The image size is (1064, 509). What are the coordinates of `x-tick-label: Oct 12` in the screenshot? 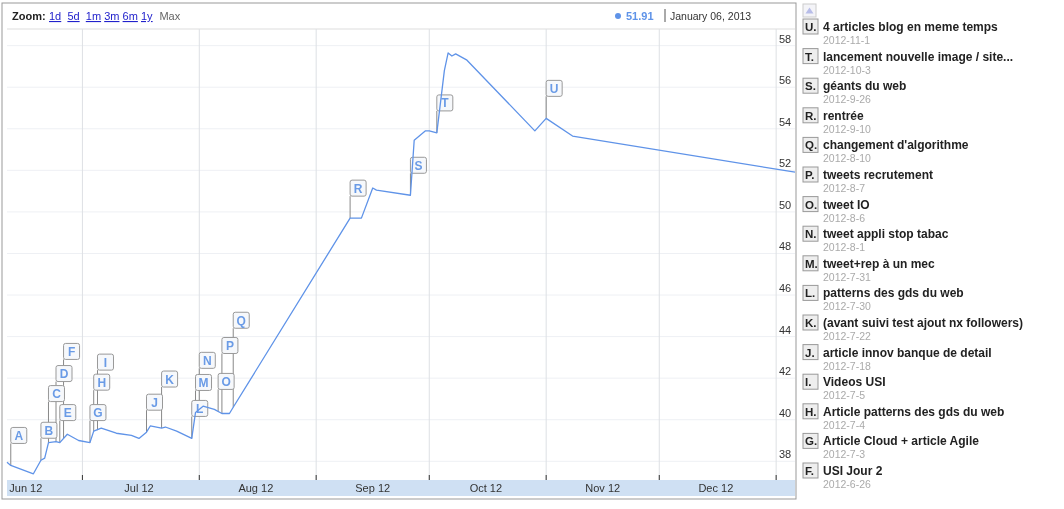 It's located at (486, 488).